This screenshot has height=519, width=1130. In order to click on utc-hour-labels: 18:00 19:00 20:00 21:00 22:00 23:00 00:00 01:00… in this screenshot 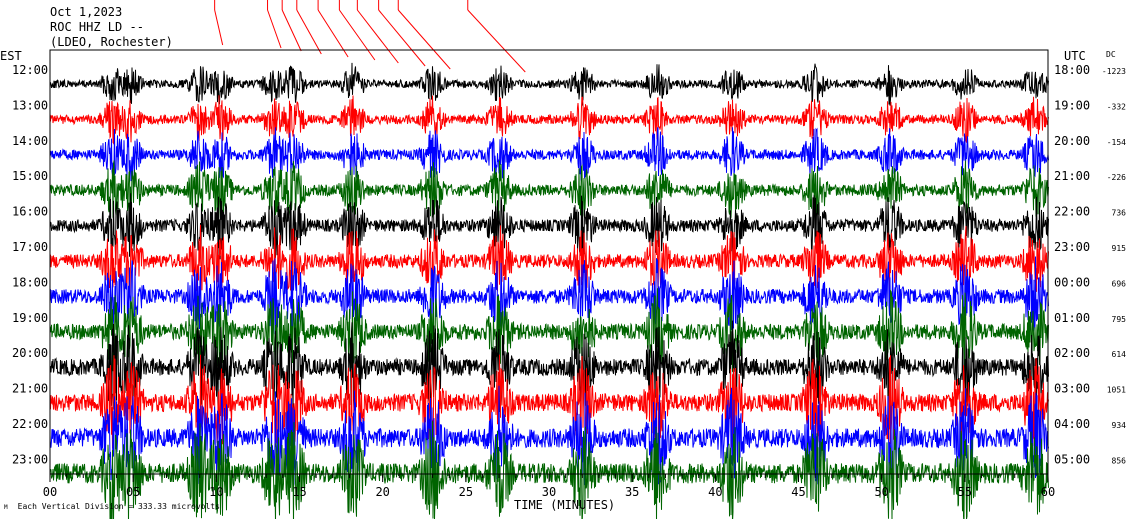, I will do `click(1072, 264)`.